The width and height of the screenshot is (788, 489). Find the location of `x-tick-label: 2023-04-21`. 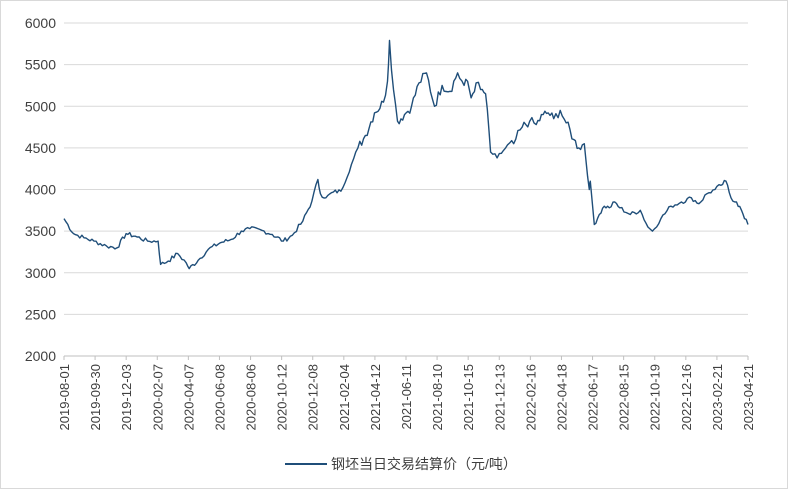

x-tick-label: 2023-04-21 is located at coordinates (748, 397).